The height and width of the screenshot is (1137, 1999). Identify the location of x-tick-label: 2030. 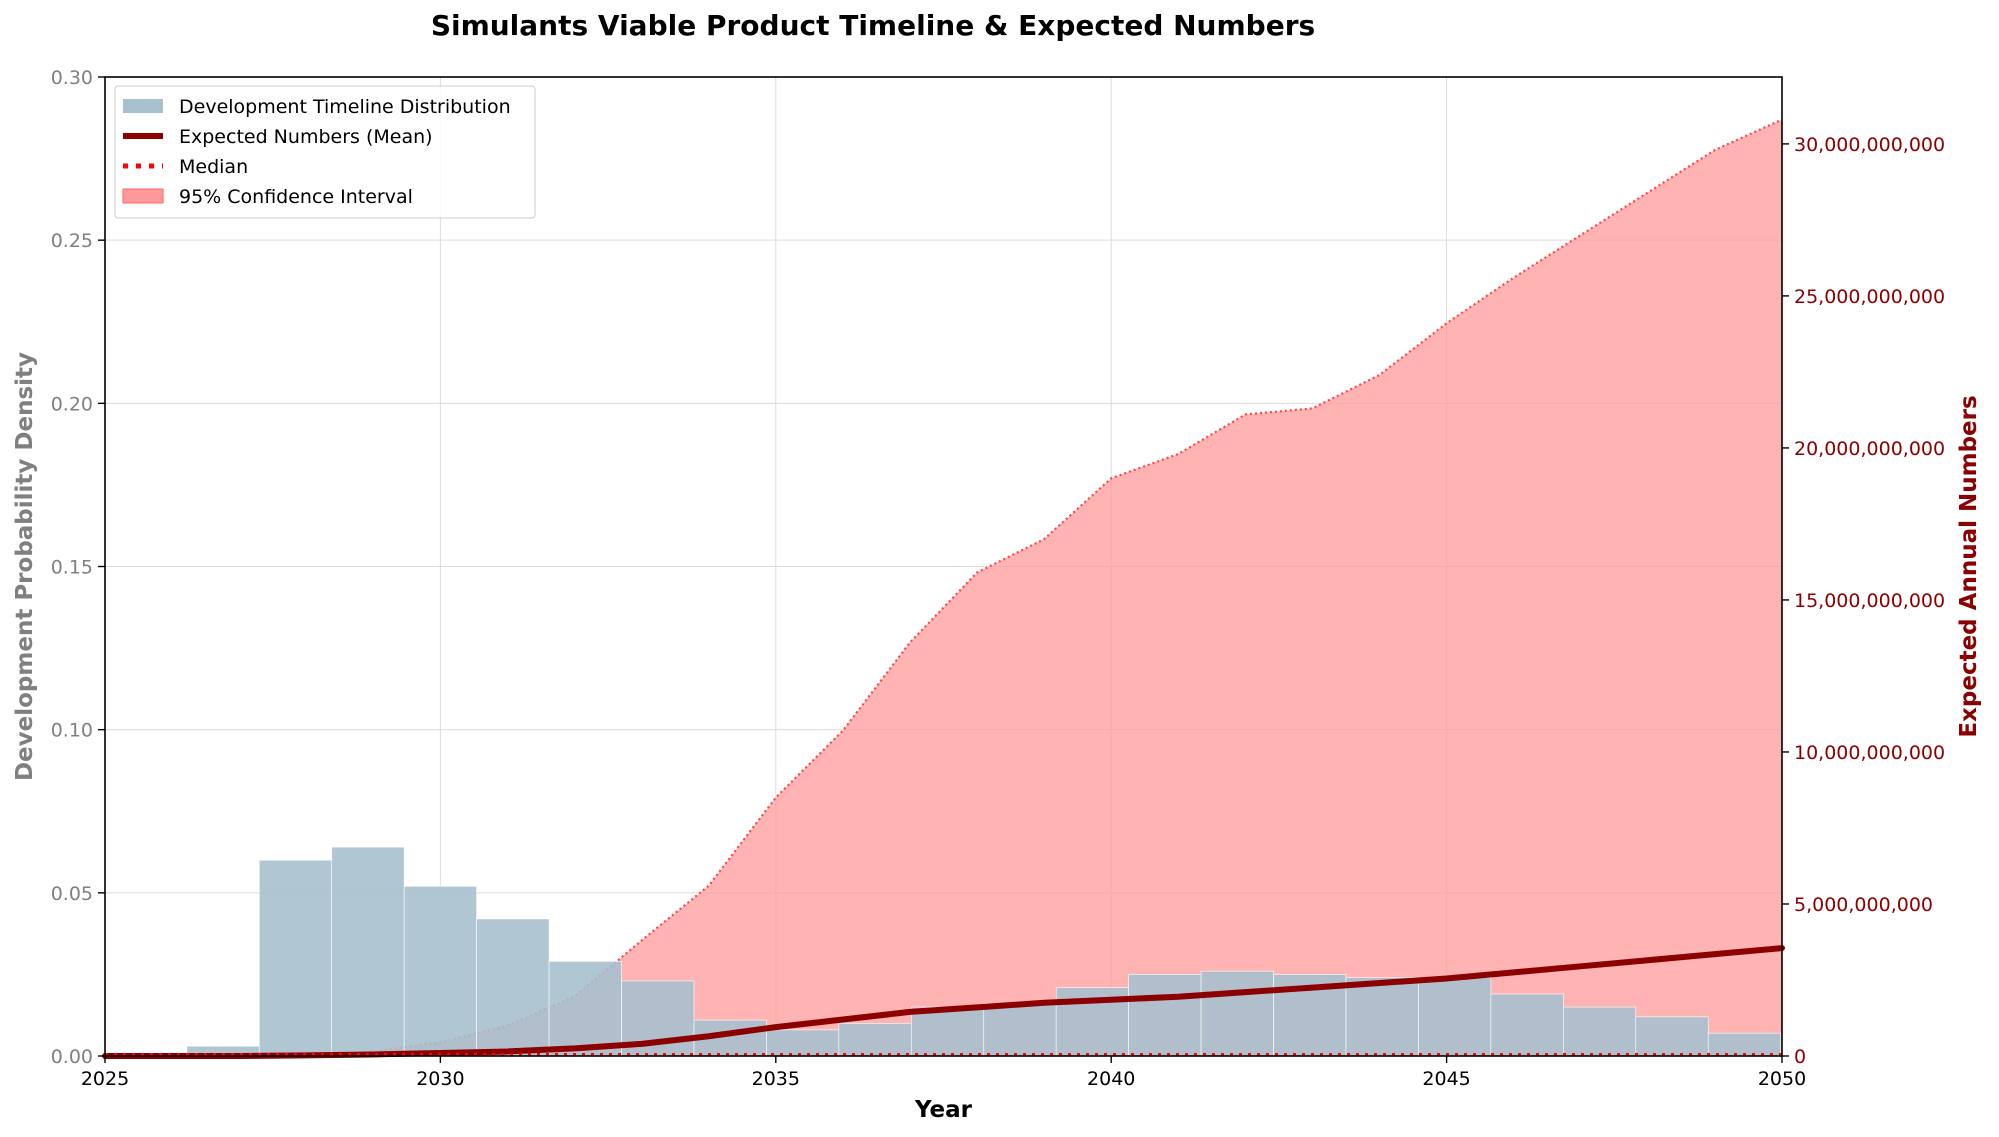
(440, 1079).